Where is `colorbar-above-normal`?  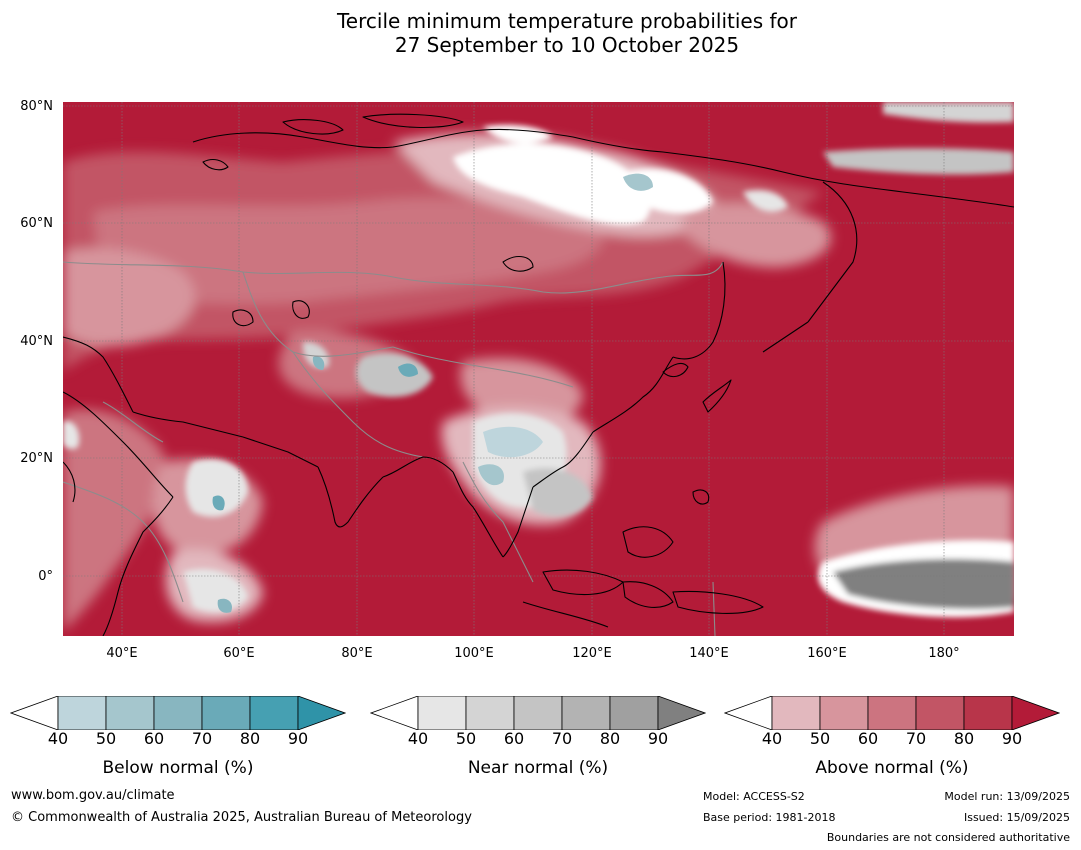 colorbar-above-normal is located at coordinates (892, 713).